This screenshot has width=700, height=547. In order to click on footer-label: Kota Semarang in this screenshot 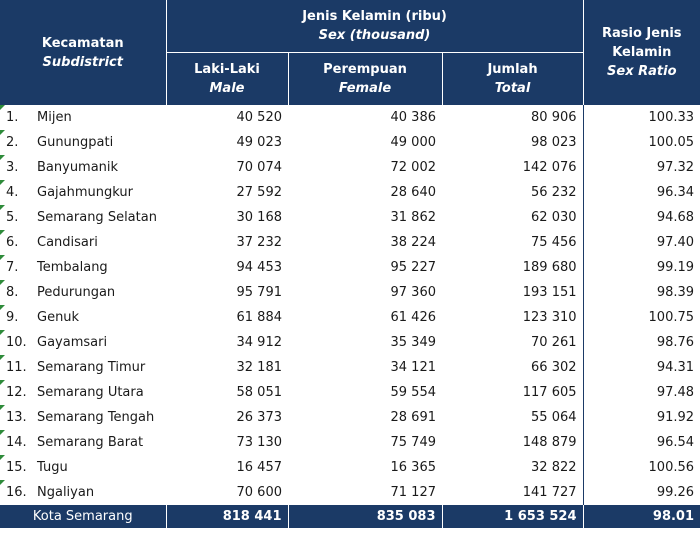, I will do `click(83, 516)`.